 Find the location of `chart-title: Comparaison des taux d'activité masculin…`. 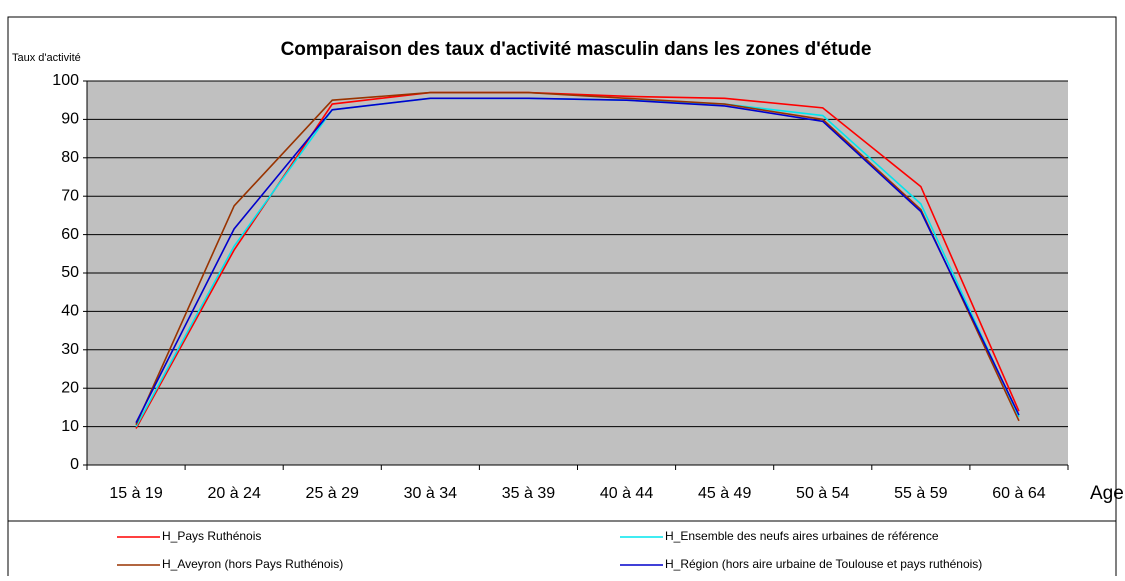

chart-title: Comparaison des taux d'activité masculin… is located at coordinates (576, 49).